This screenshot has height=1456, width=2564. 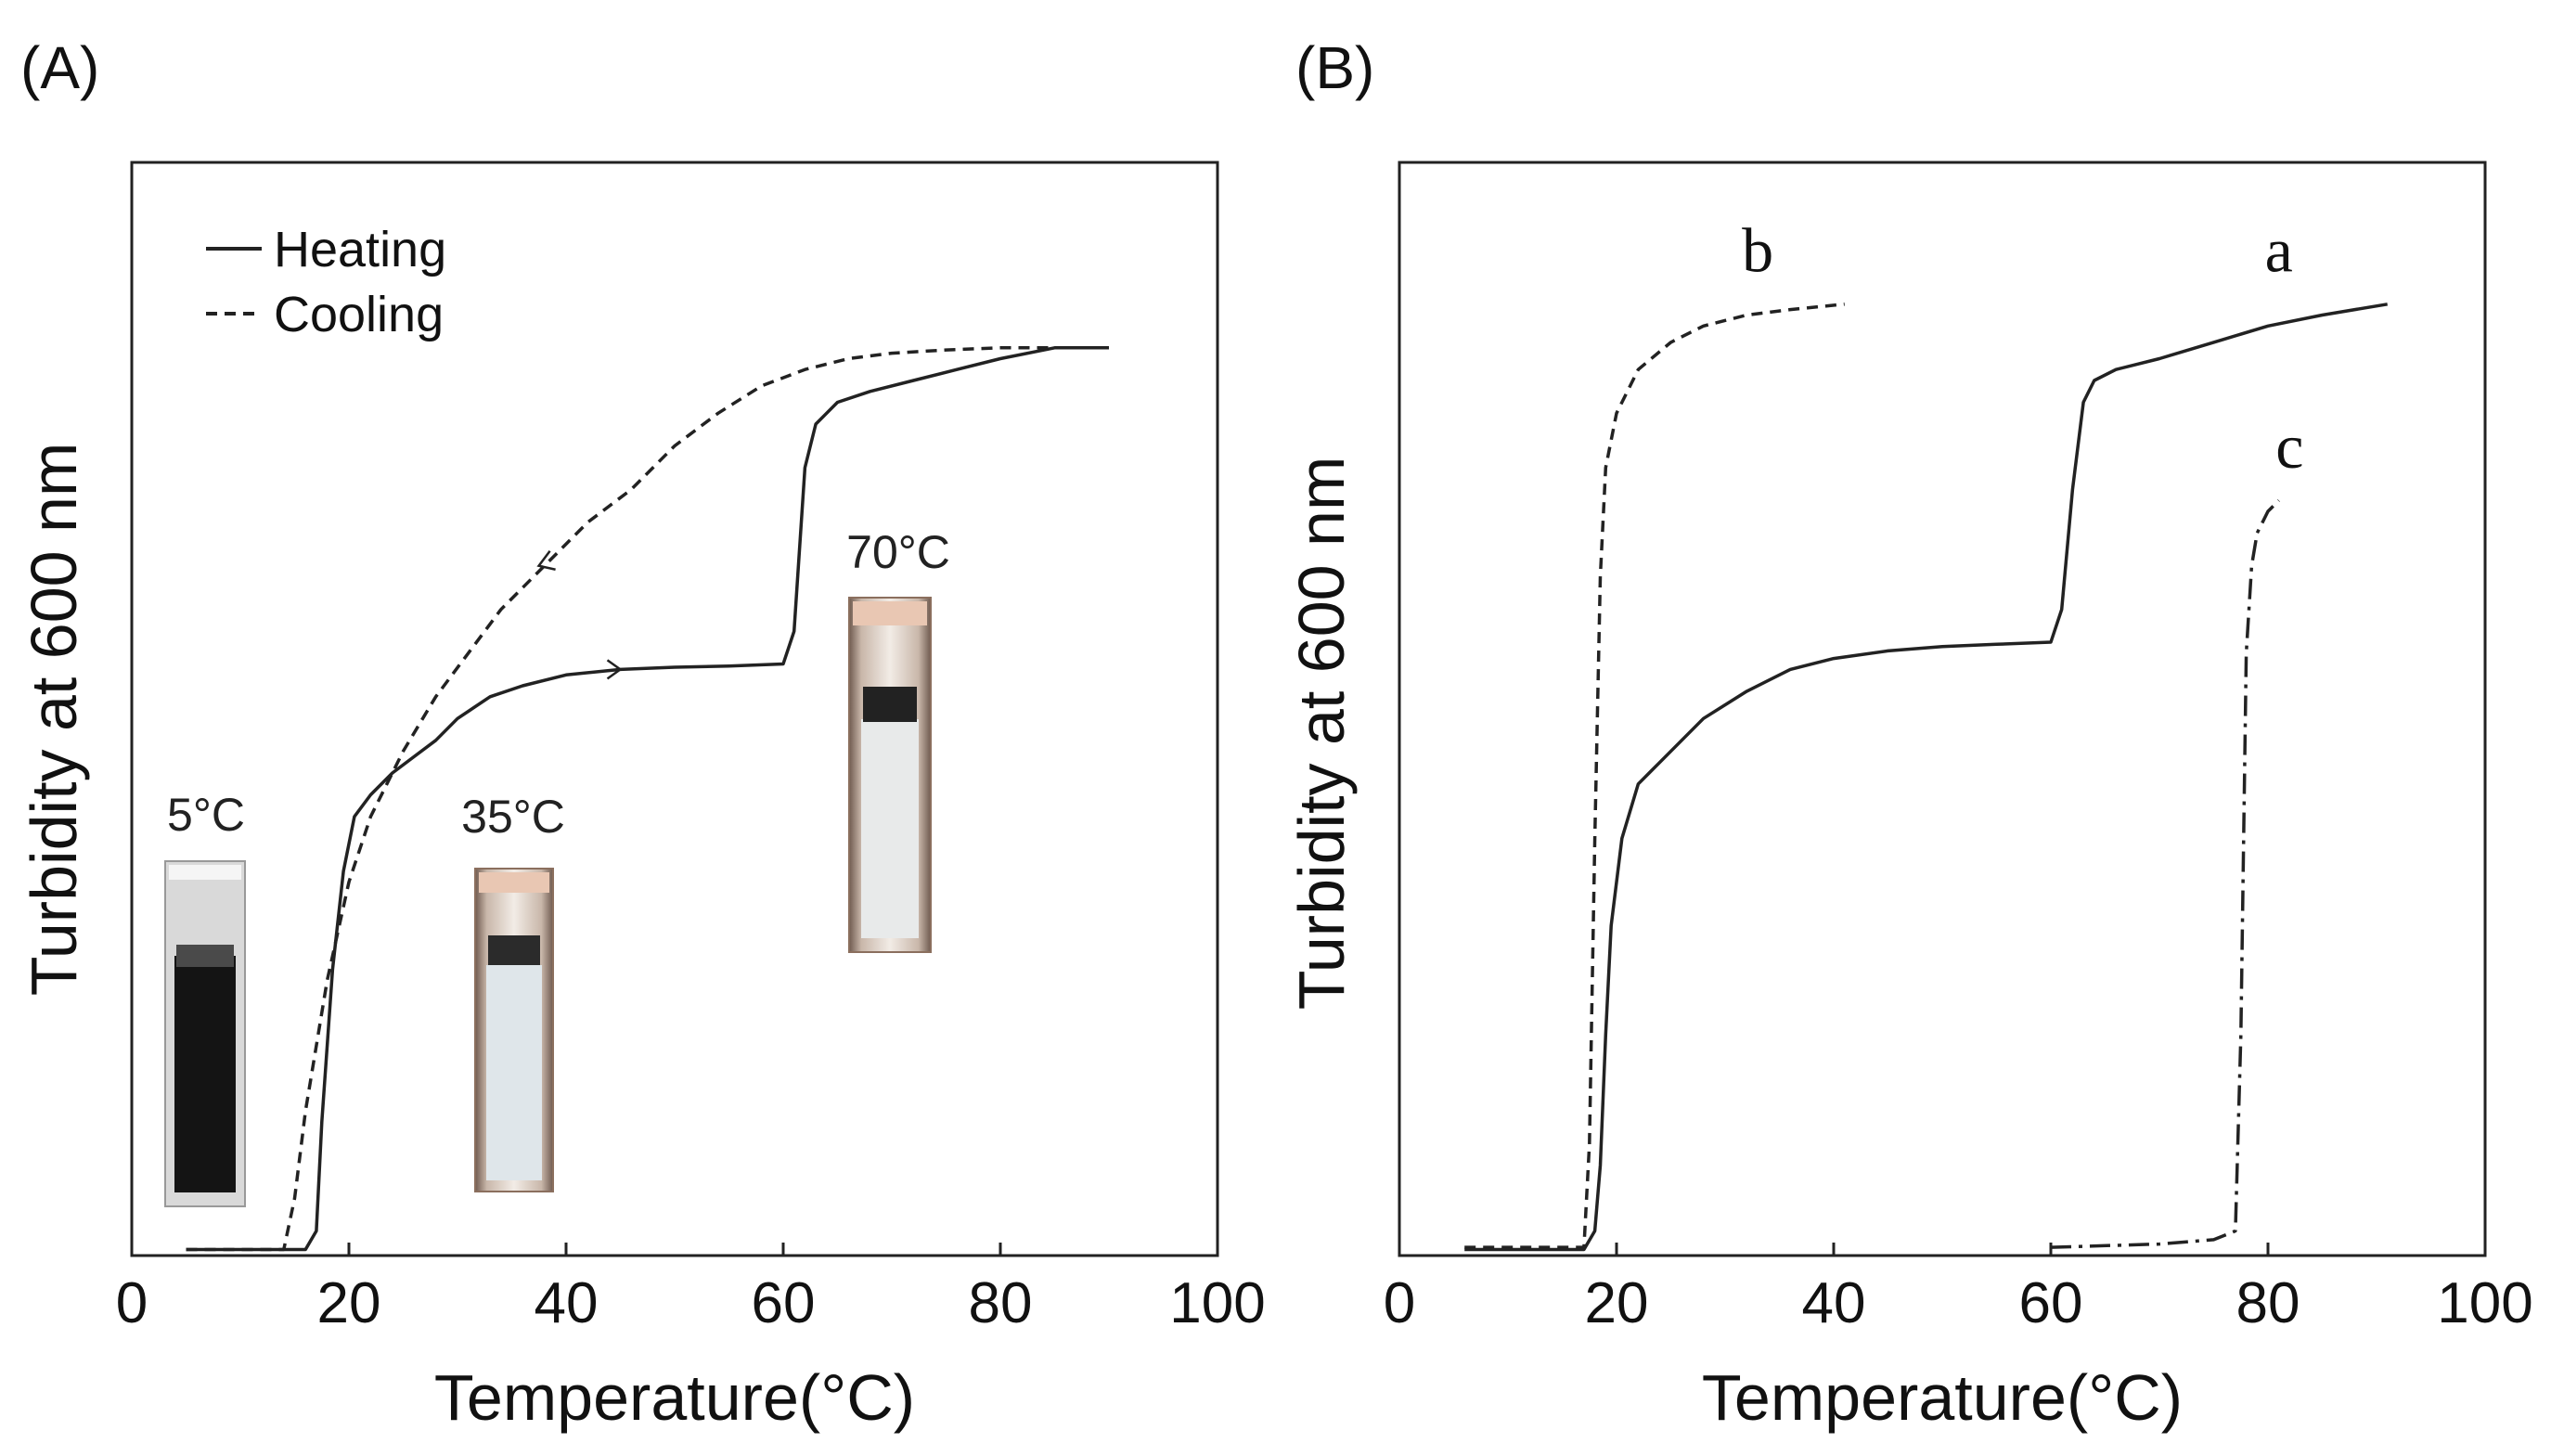 I want to click on panel-b-series-a-label: a, so click(x=2279, y=250).